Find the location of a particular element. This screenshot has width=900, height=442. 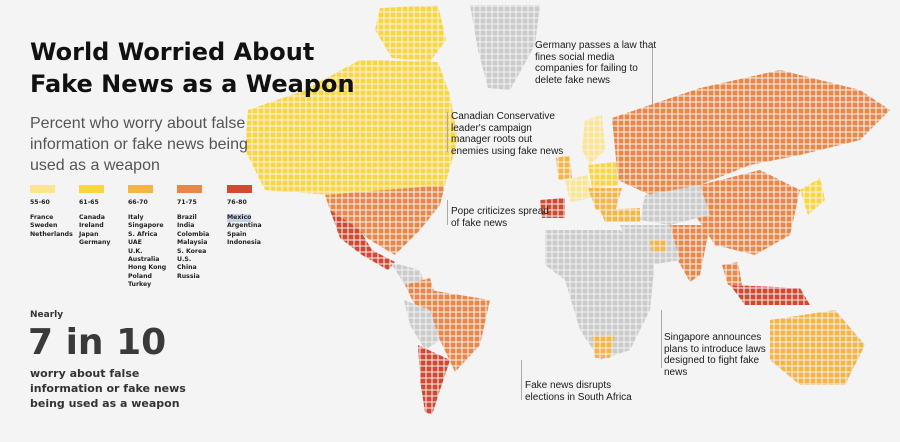

region-france-benelux is located at coordinates (578, 188).